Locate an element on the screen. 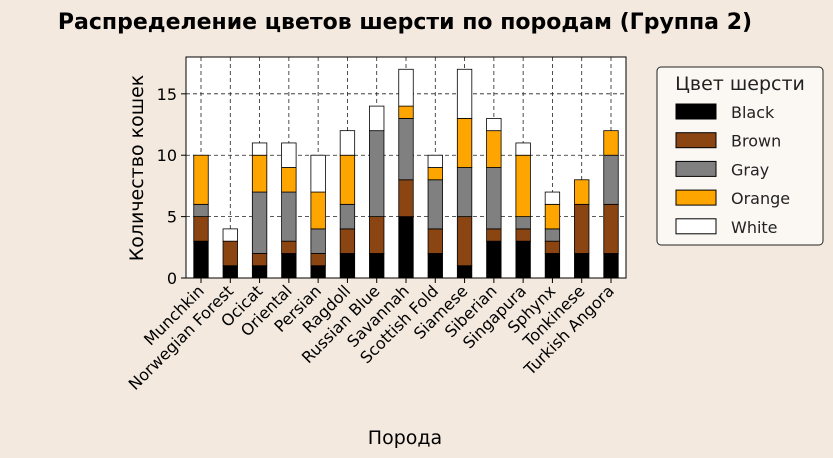 This screenshot has width=833, height=458. y-tick-label: 10 is located at coordinates (167, 155).